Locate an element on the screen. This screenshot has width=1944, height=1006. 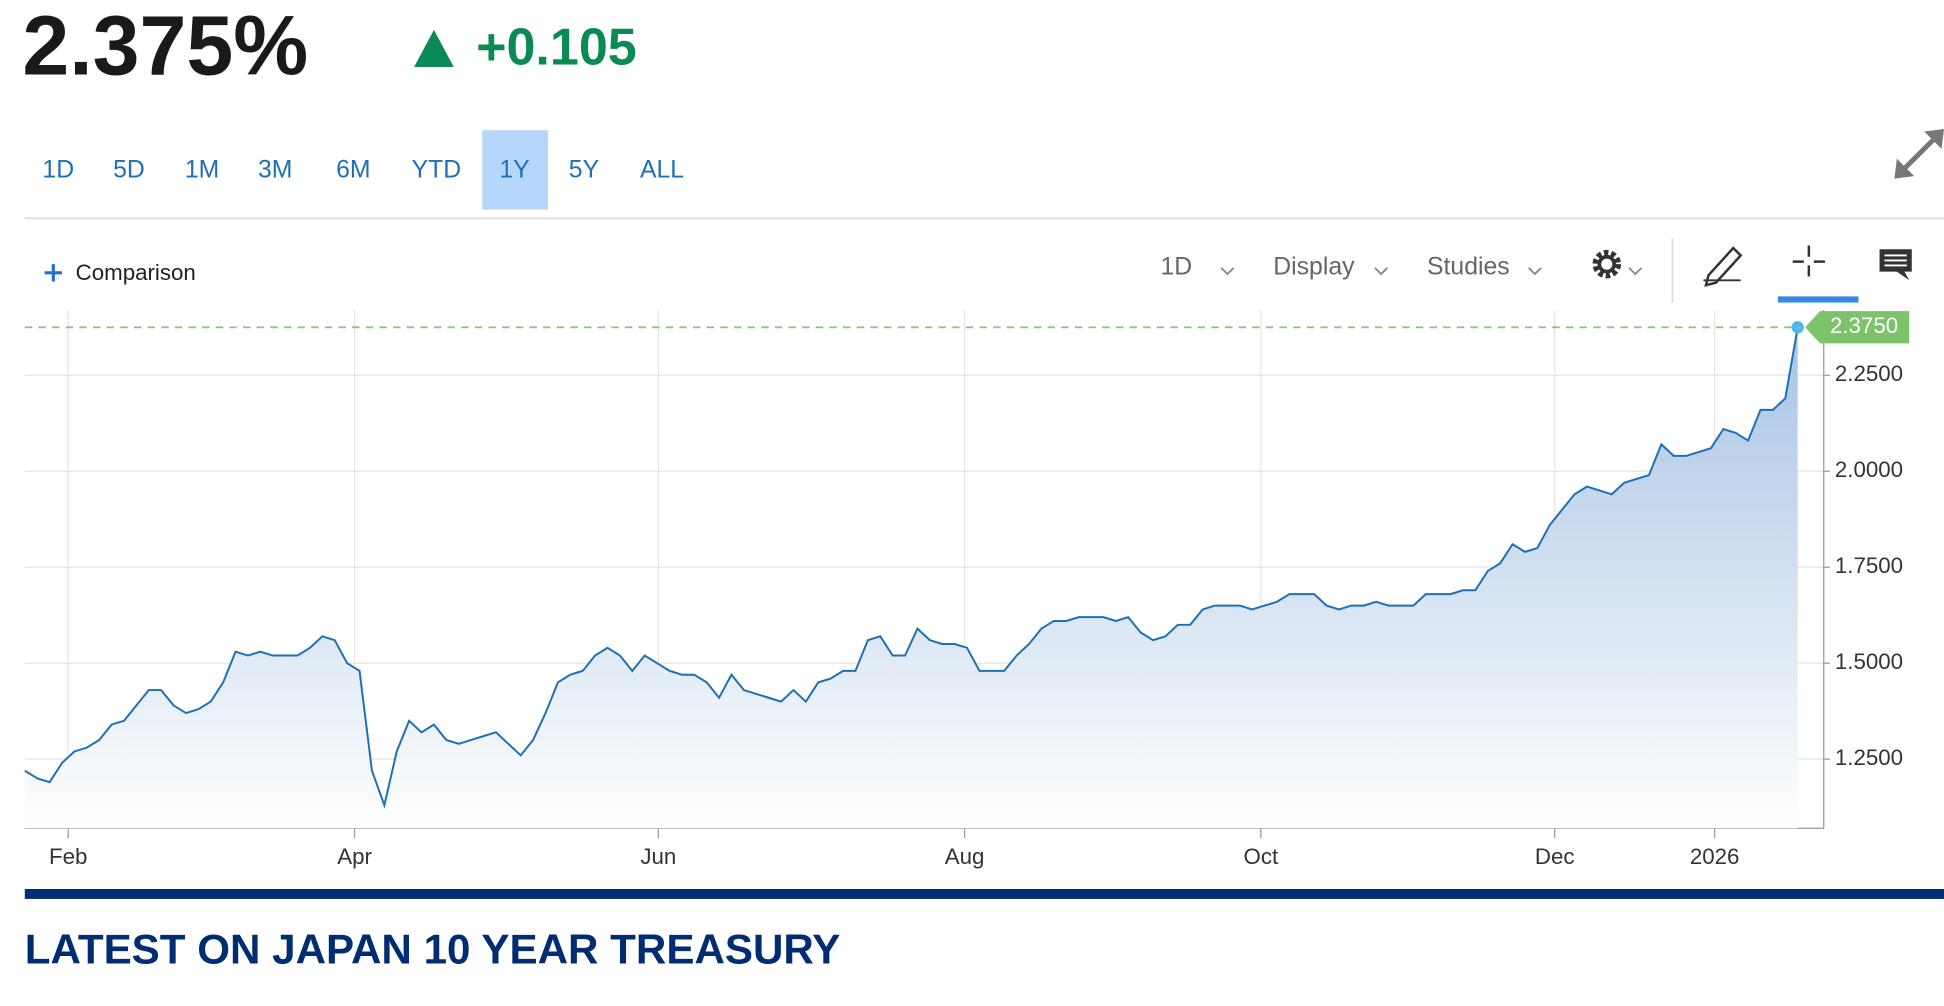
range-highlight is located at coordinates (515, 170).